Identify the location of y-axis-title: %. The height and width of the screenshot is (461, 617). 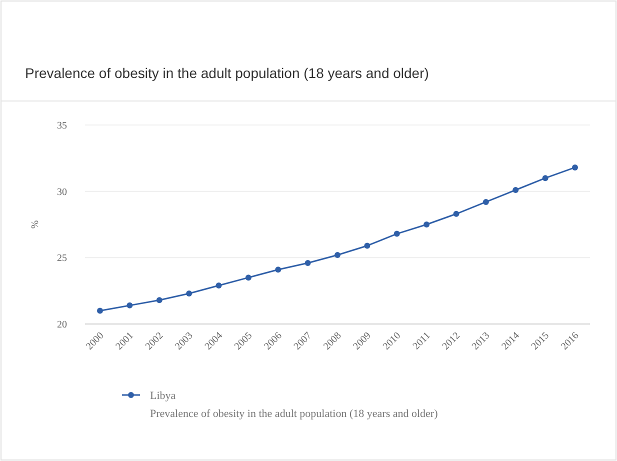
(35, 224).